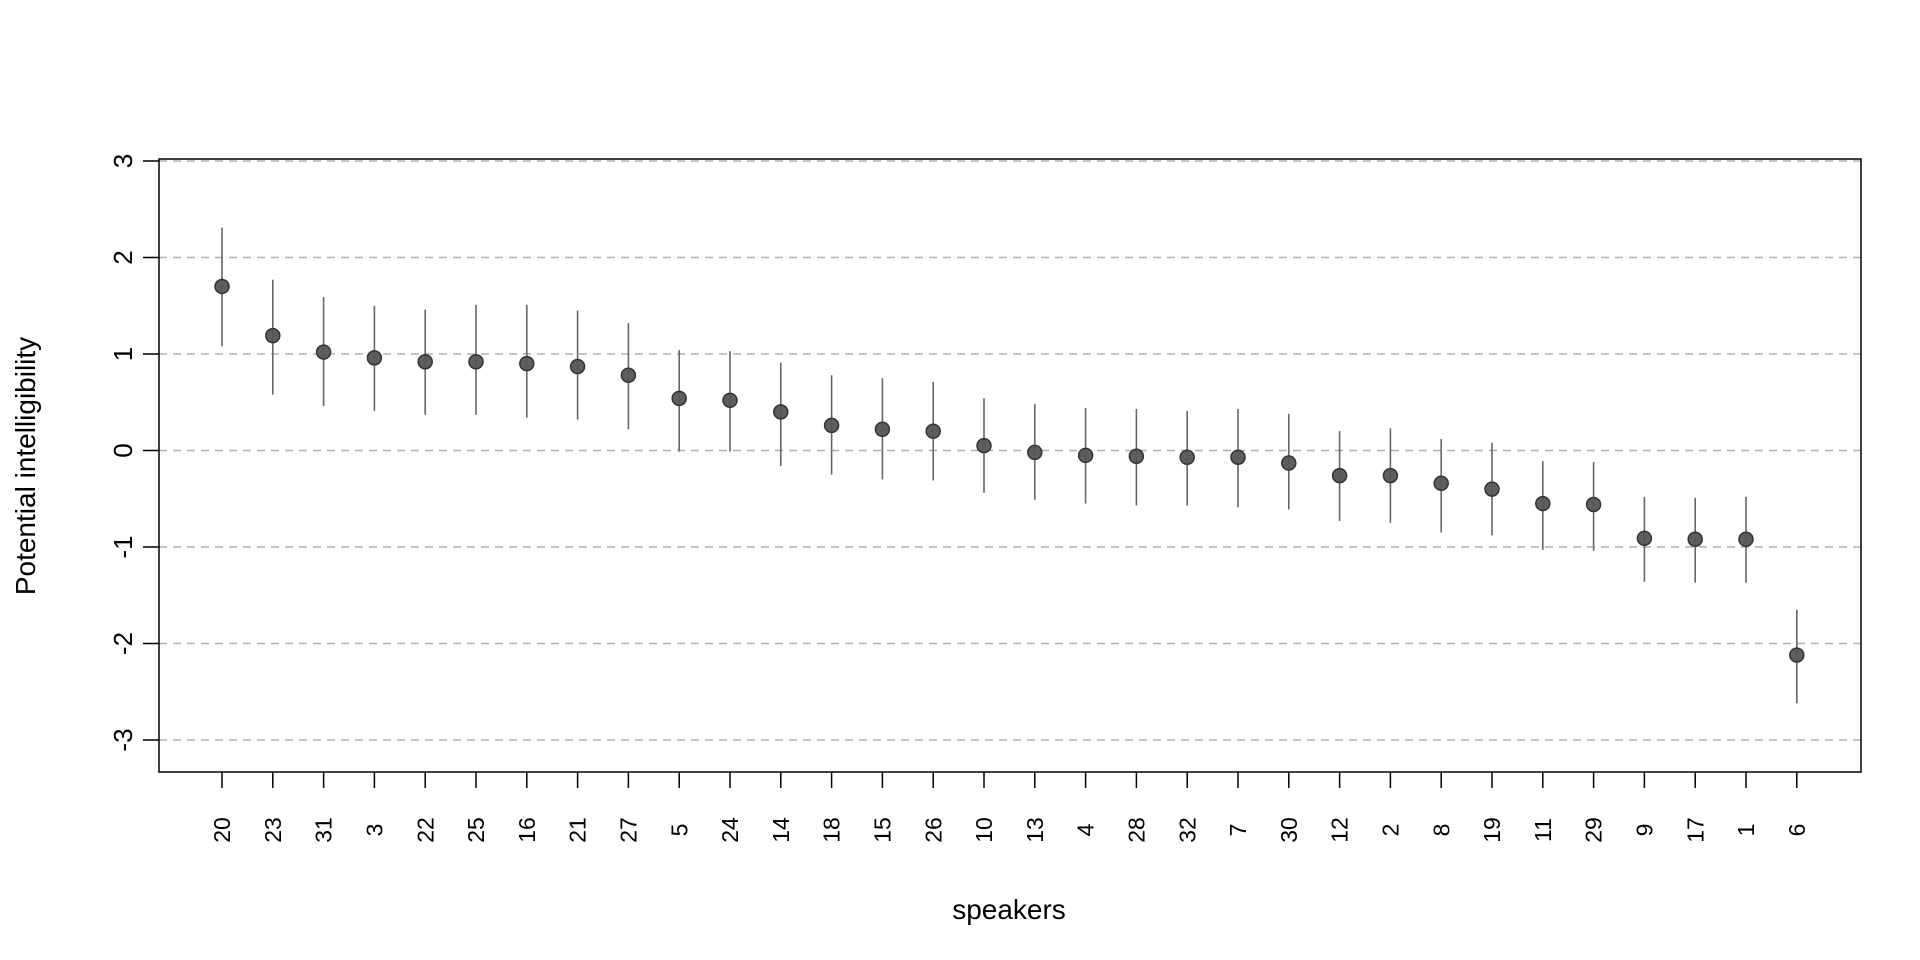  What do you see at coordinates (1695, 830) in the screenshot?
I see `x-tick-label: 17` at bounding box center [1695, 830].